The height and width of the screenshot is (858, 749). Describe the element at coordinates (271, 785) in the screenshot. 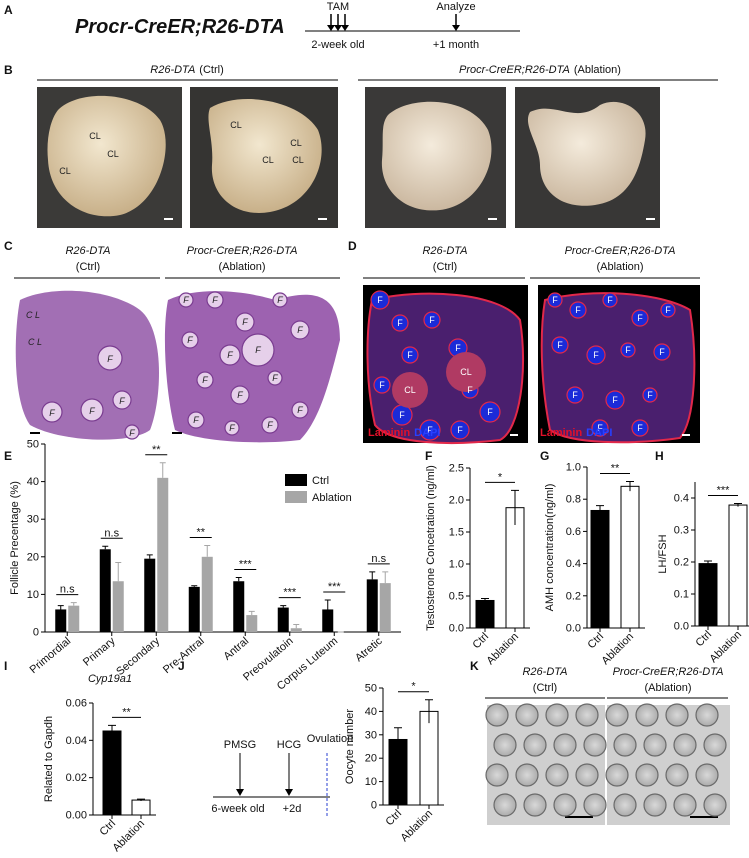

I see `timeline-j` at that location.